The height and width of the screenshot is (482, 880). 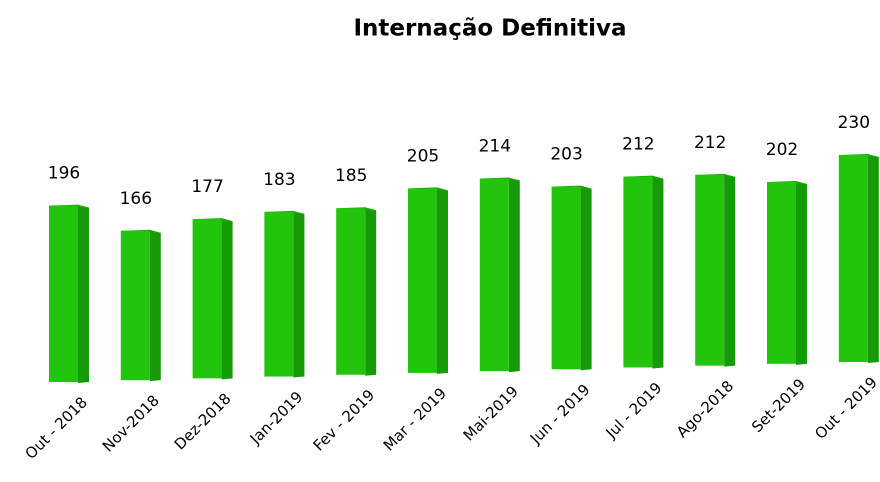 What do you see at coordinates (207, 187) in the screenshot?
I see `value-label: 177` at bounding box center [207, 187].